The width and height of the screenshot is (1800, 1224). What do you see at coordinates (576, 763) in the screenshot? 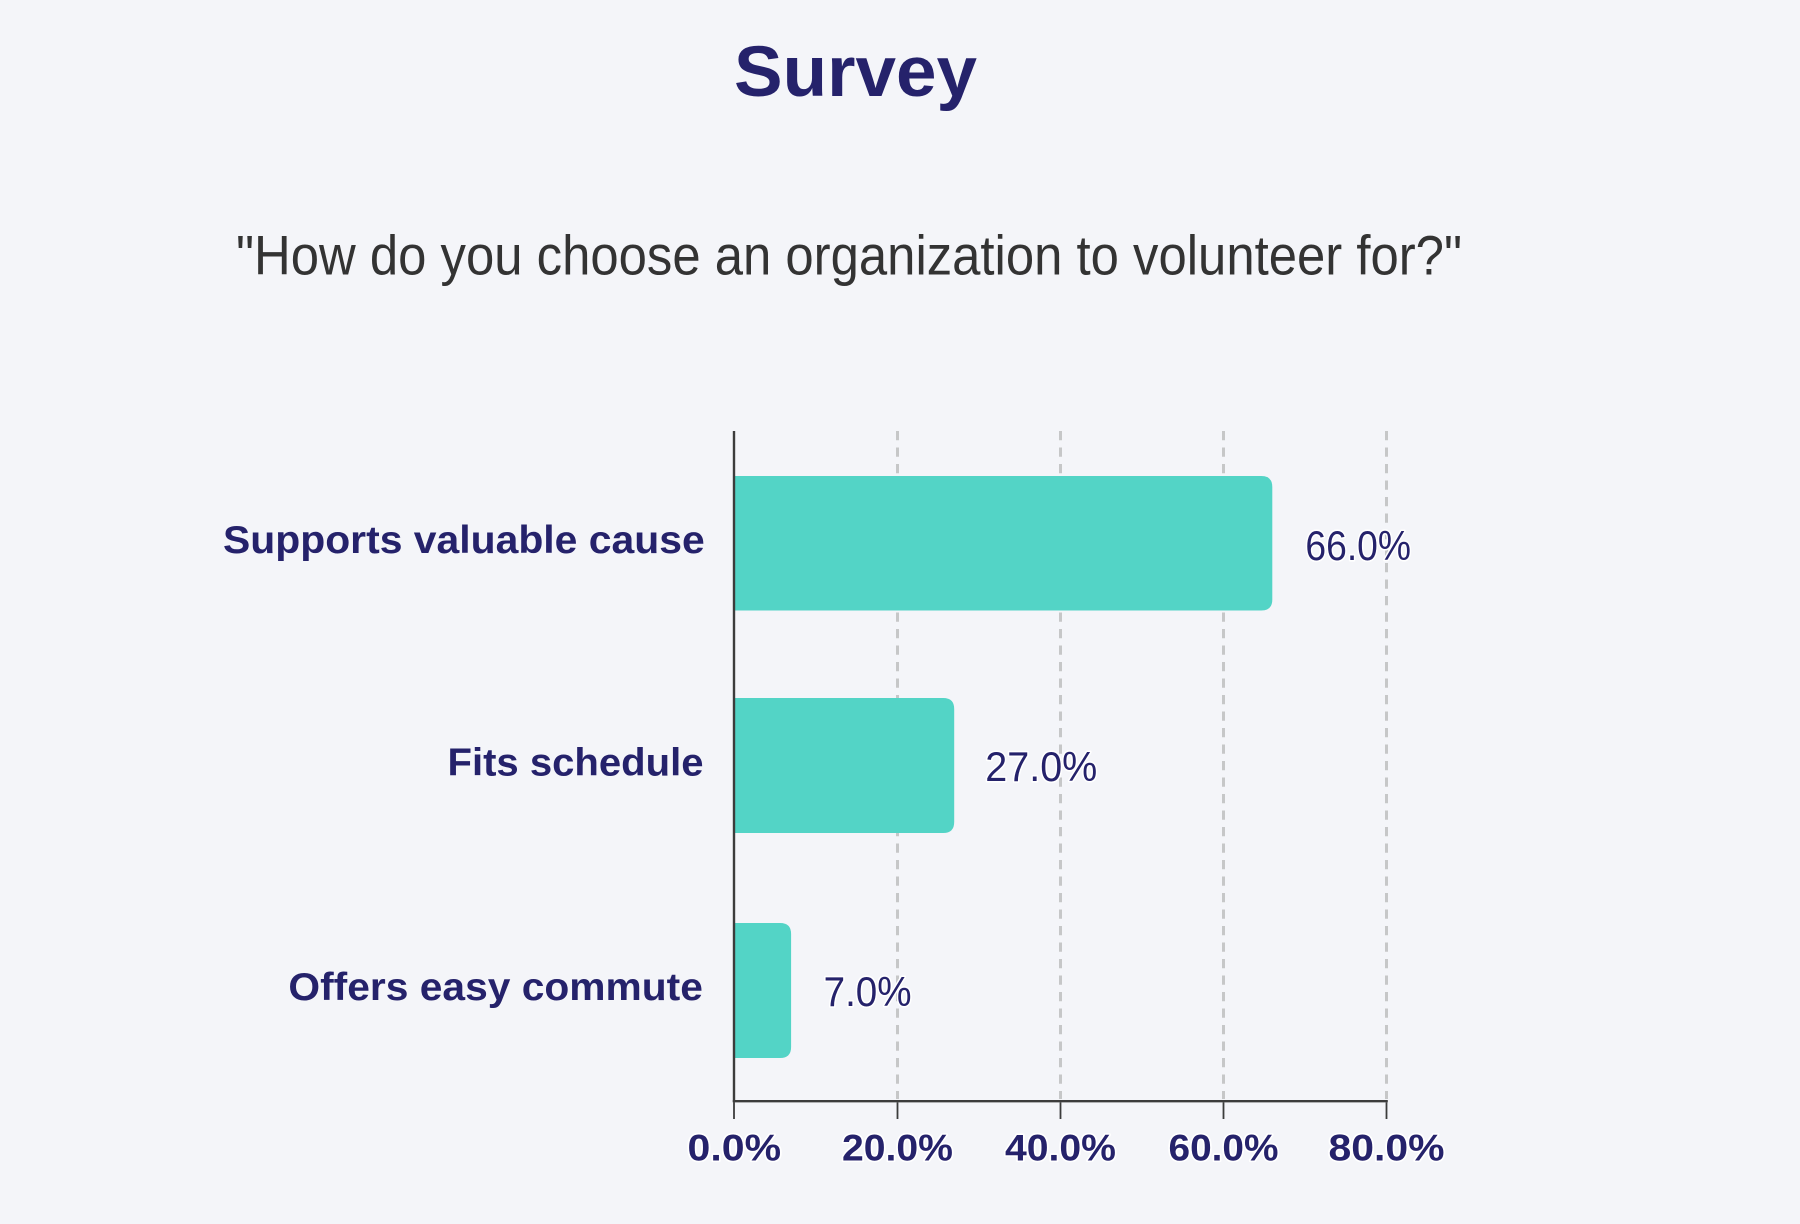
I see `svg-text: Fits schedule` at bounding box center [576, 763].